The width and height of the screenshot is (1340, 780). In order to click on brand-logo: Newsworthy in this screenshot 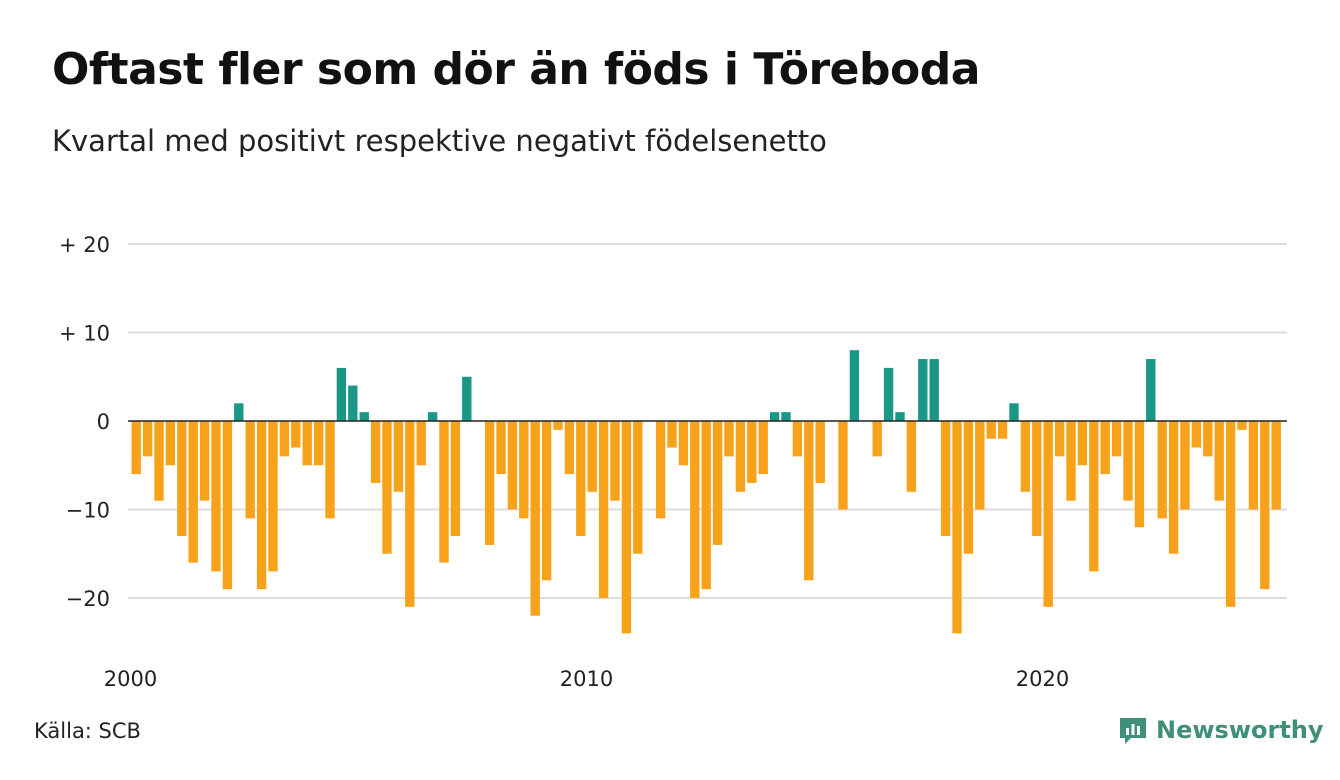, I will do `click(1221, 730)`.